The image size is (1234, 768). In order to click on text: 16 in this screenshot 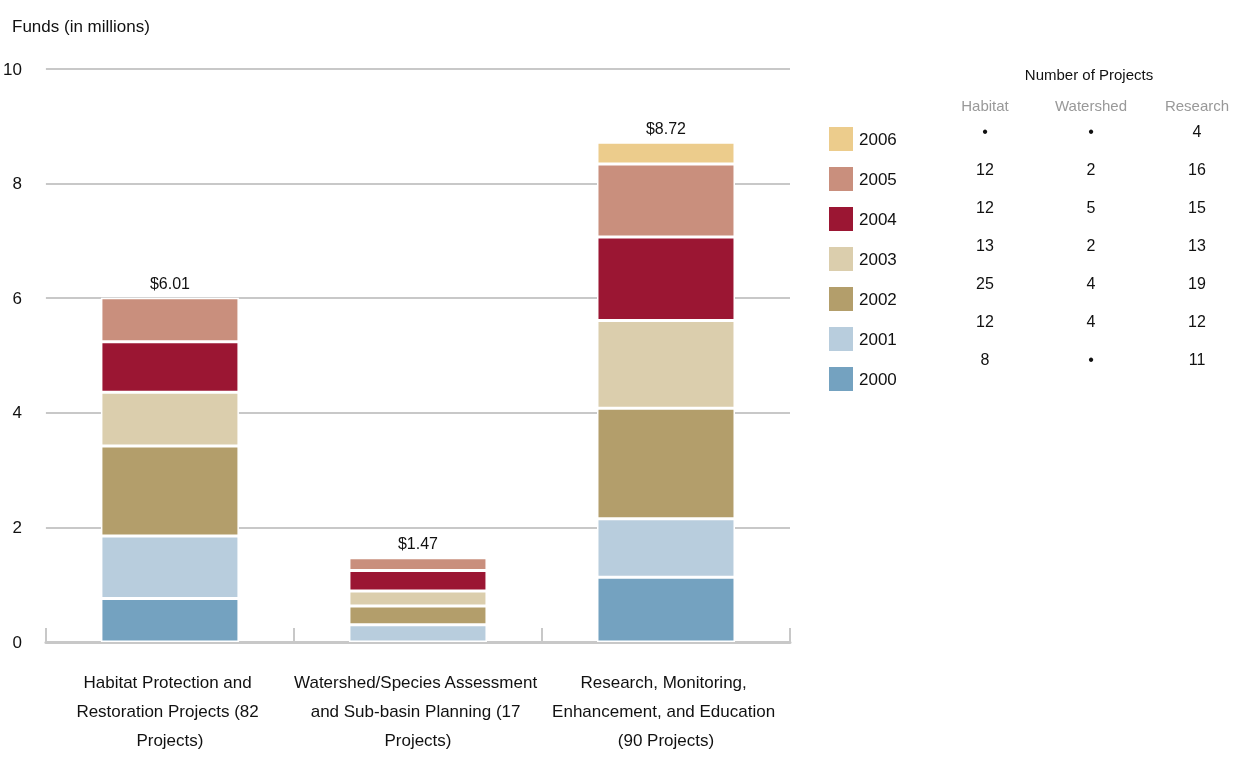, I will do `click(1197, 169)`.